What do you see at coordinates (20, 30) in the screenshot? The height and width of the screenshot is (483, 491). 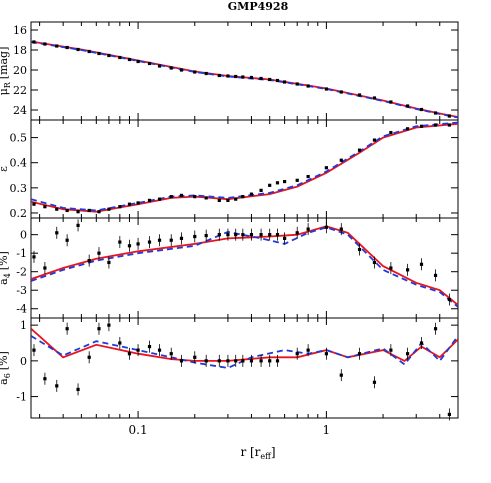 I see `y-tick-label: 16` at bounding box center [20, 30].